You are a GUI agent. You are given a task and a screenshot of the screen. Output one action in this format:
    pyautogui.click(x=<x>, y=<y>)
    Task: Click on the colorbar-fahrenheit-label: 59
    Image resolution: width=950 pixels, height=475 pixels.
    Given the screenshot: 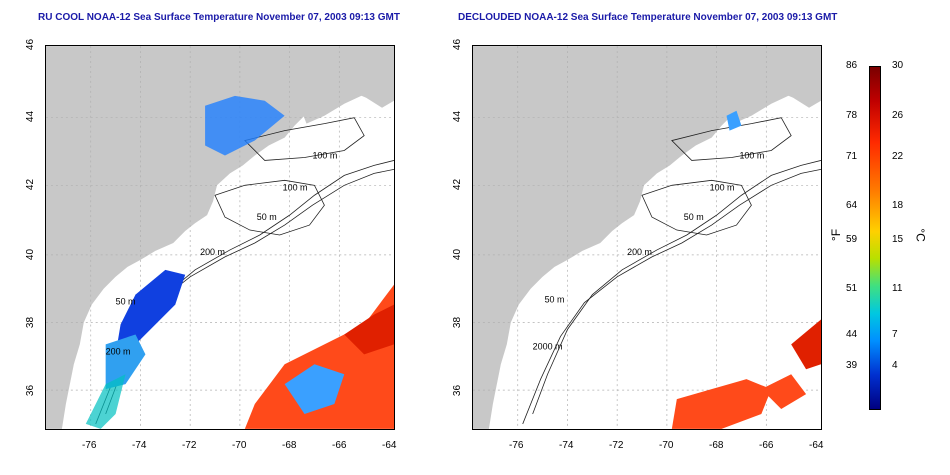 What is the action you would take?
    pyautogui.click(x=852, y=239)
    